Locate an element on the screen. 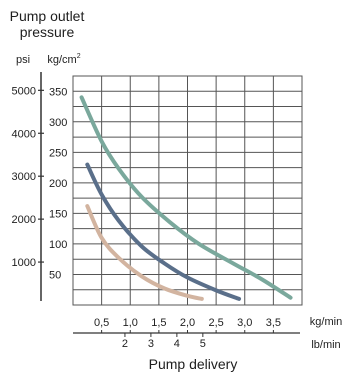 The image size is (345, 376). x-axes: 0,5 1,0 1,5 2,0 2,5 3,0 3,5 2 3 4 5 is located at coordinates (186, 333).